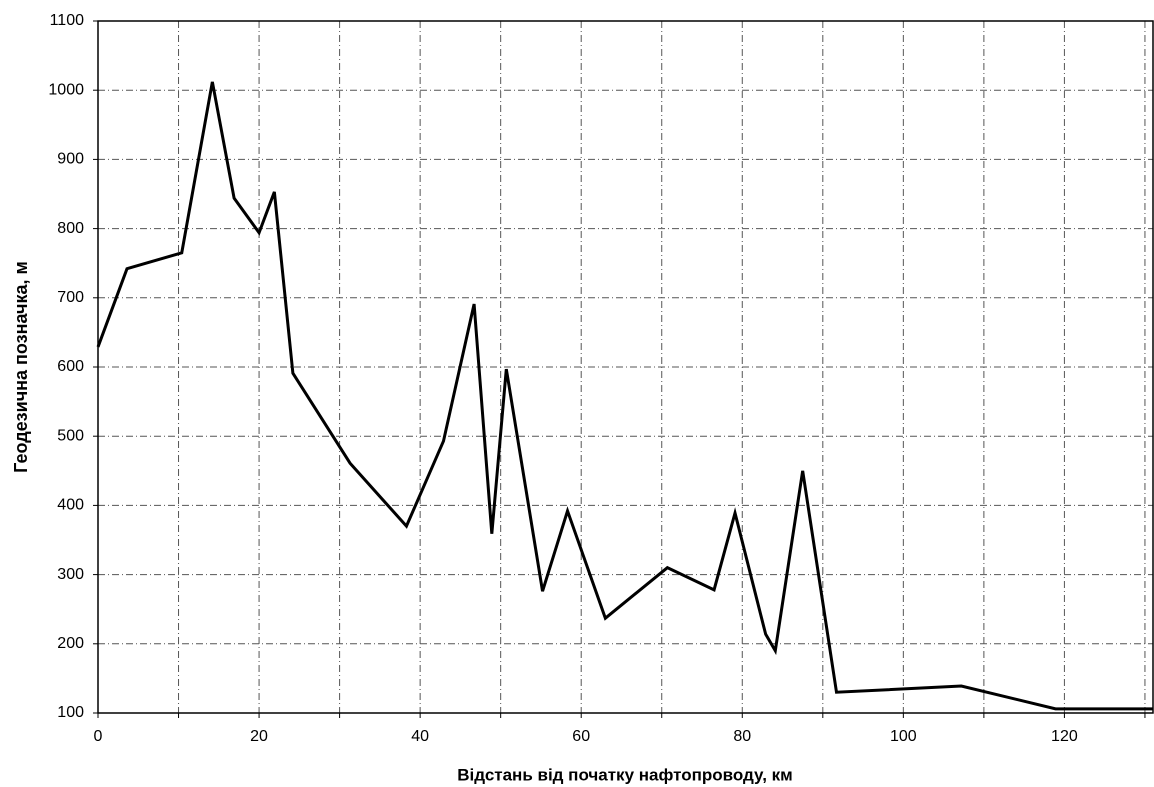 This screenshot has width=1154, height=787. What do you see at coordinates (66, 89) in the screenshot?
I see `y-tick-label: 1000` at bounding box center [66, 89].